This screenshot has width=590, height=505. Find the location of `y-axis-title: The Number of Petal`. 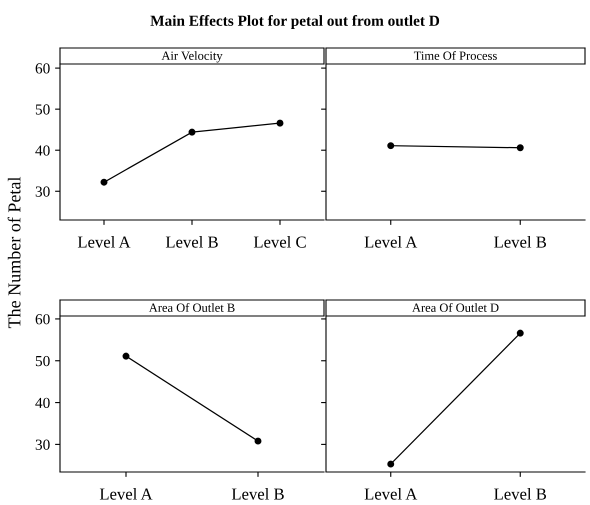

y-axis-title: The Number of Petal is located at coordinates (14, 252).